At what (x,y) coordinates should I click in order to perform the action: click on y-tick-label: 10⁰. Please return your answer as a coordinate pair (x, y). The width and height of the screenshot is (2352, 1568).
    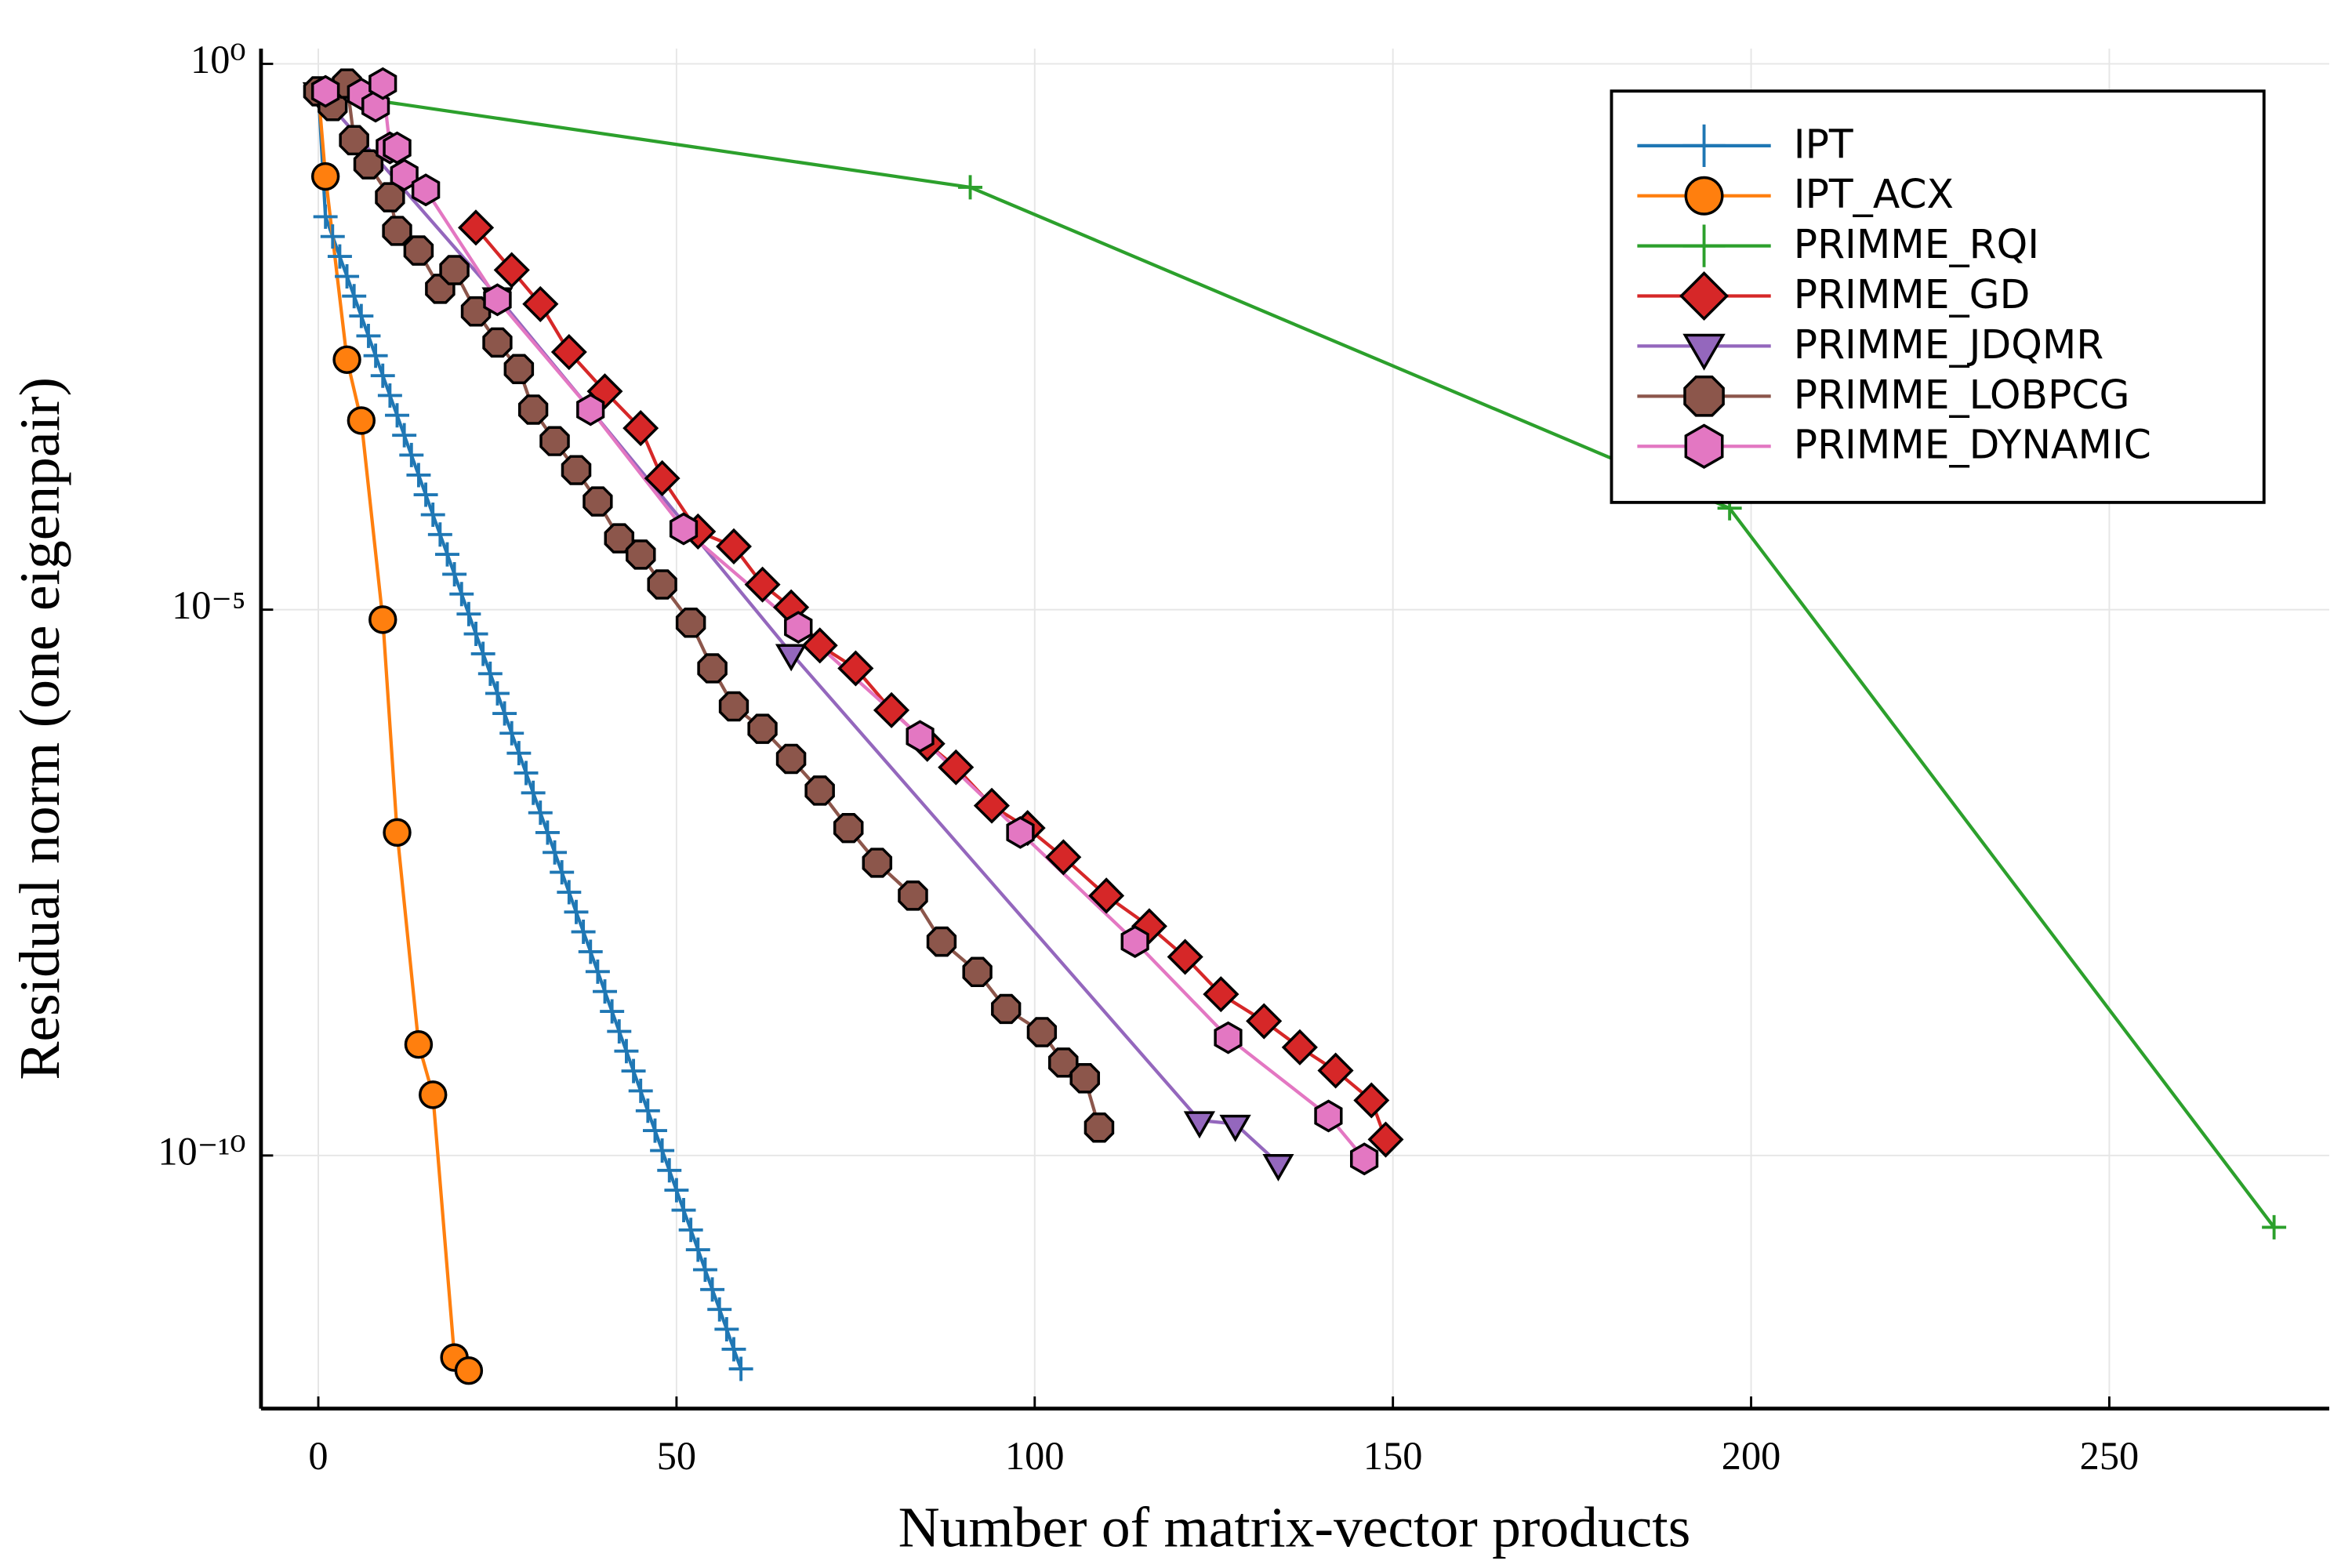
    Looking at the image, I should click on (219, 60).